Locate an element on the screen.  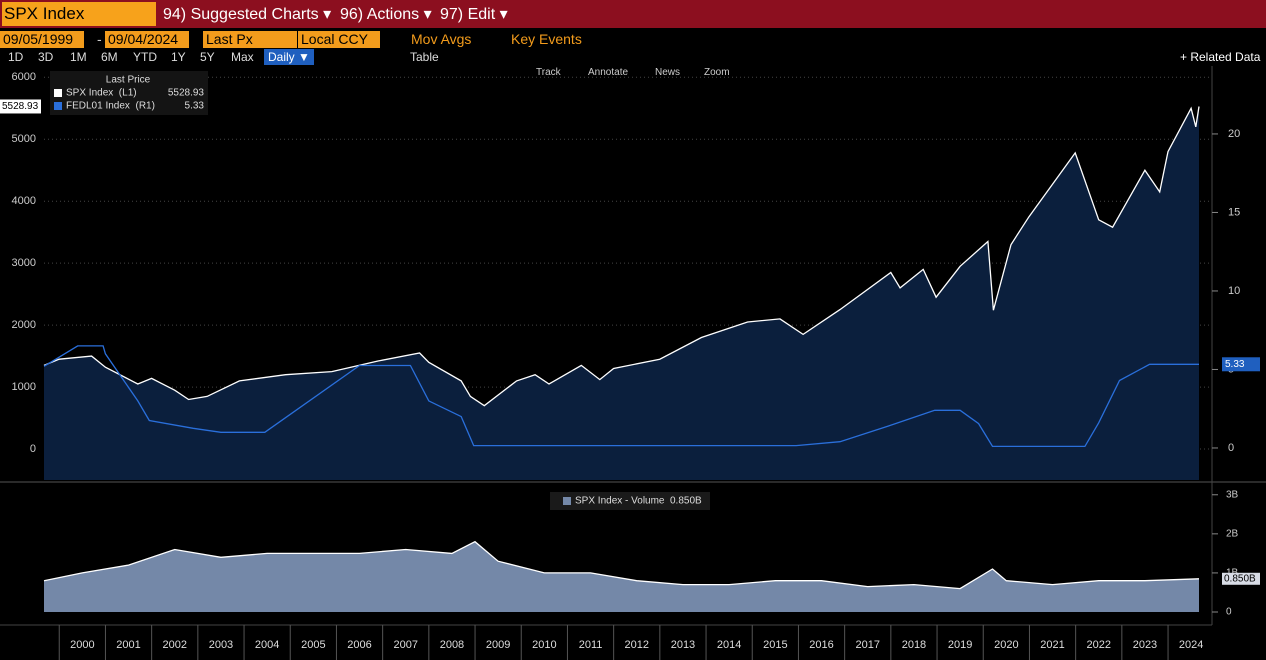
y2-tick-label: 10 is located at coordinates (1234, 291).